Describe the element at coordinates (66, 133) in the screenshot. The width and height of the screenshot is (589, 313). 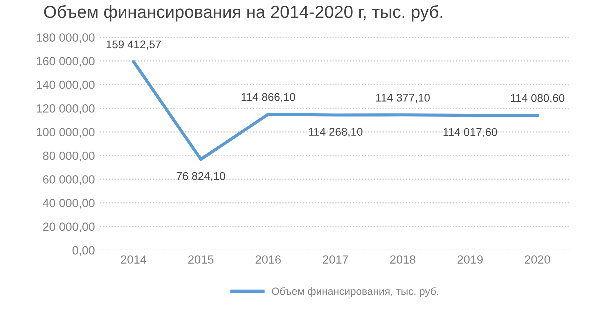
I see `y-tick-label: 100 000,00` at that location.